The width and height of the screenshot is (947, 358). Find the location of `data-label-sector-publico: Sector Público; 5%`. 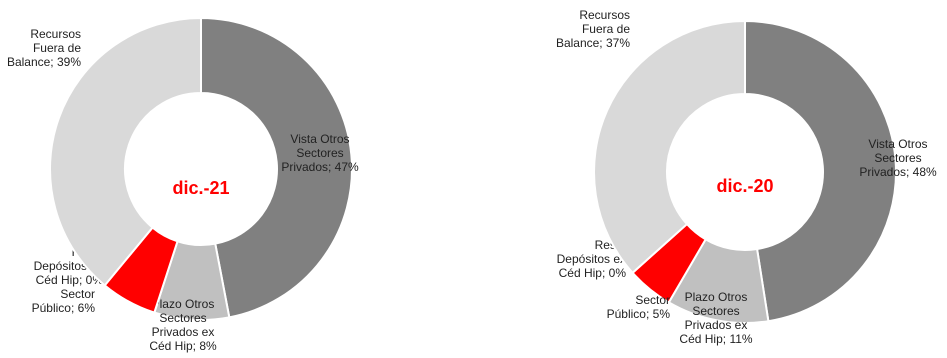

data-label-sector-publico: Sector Público; 5% is located at coordinates (639, 307).